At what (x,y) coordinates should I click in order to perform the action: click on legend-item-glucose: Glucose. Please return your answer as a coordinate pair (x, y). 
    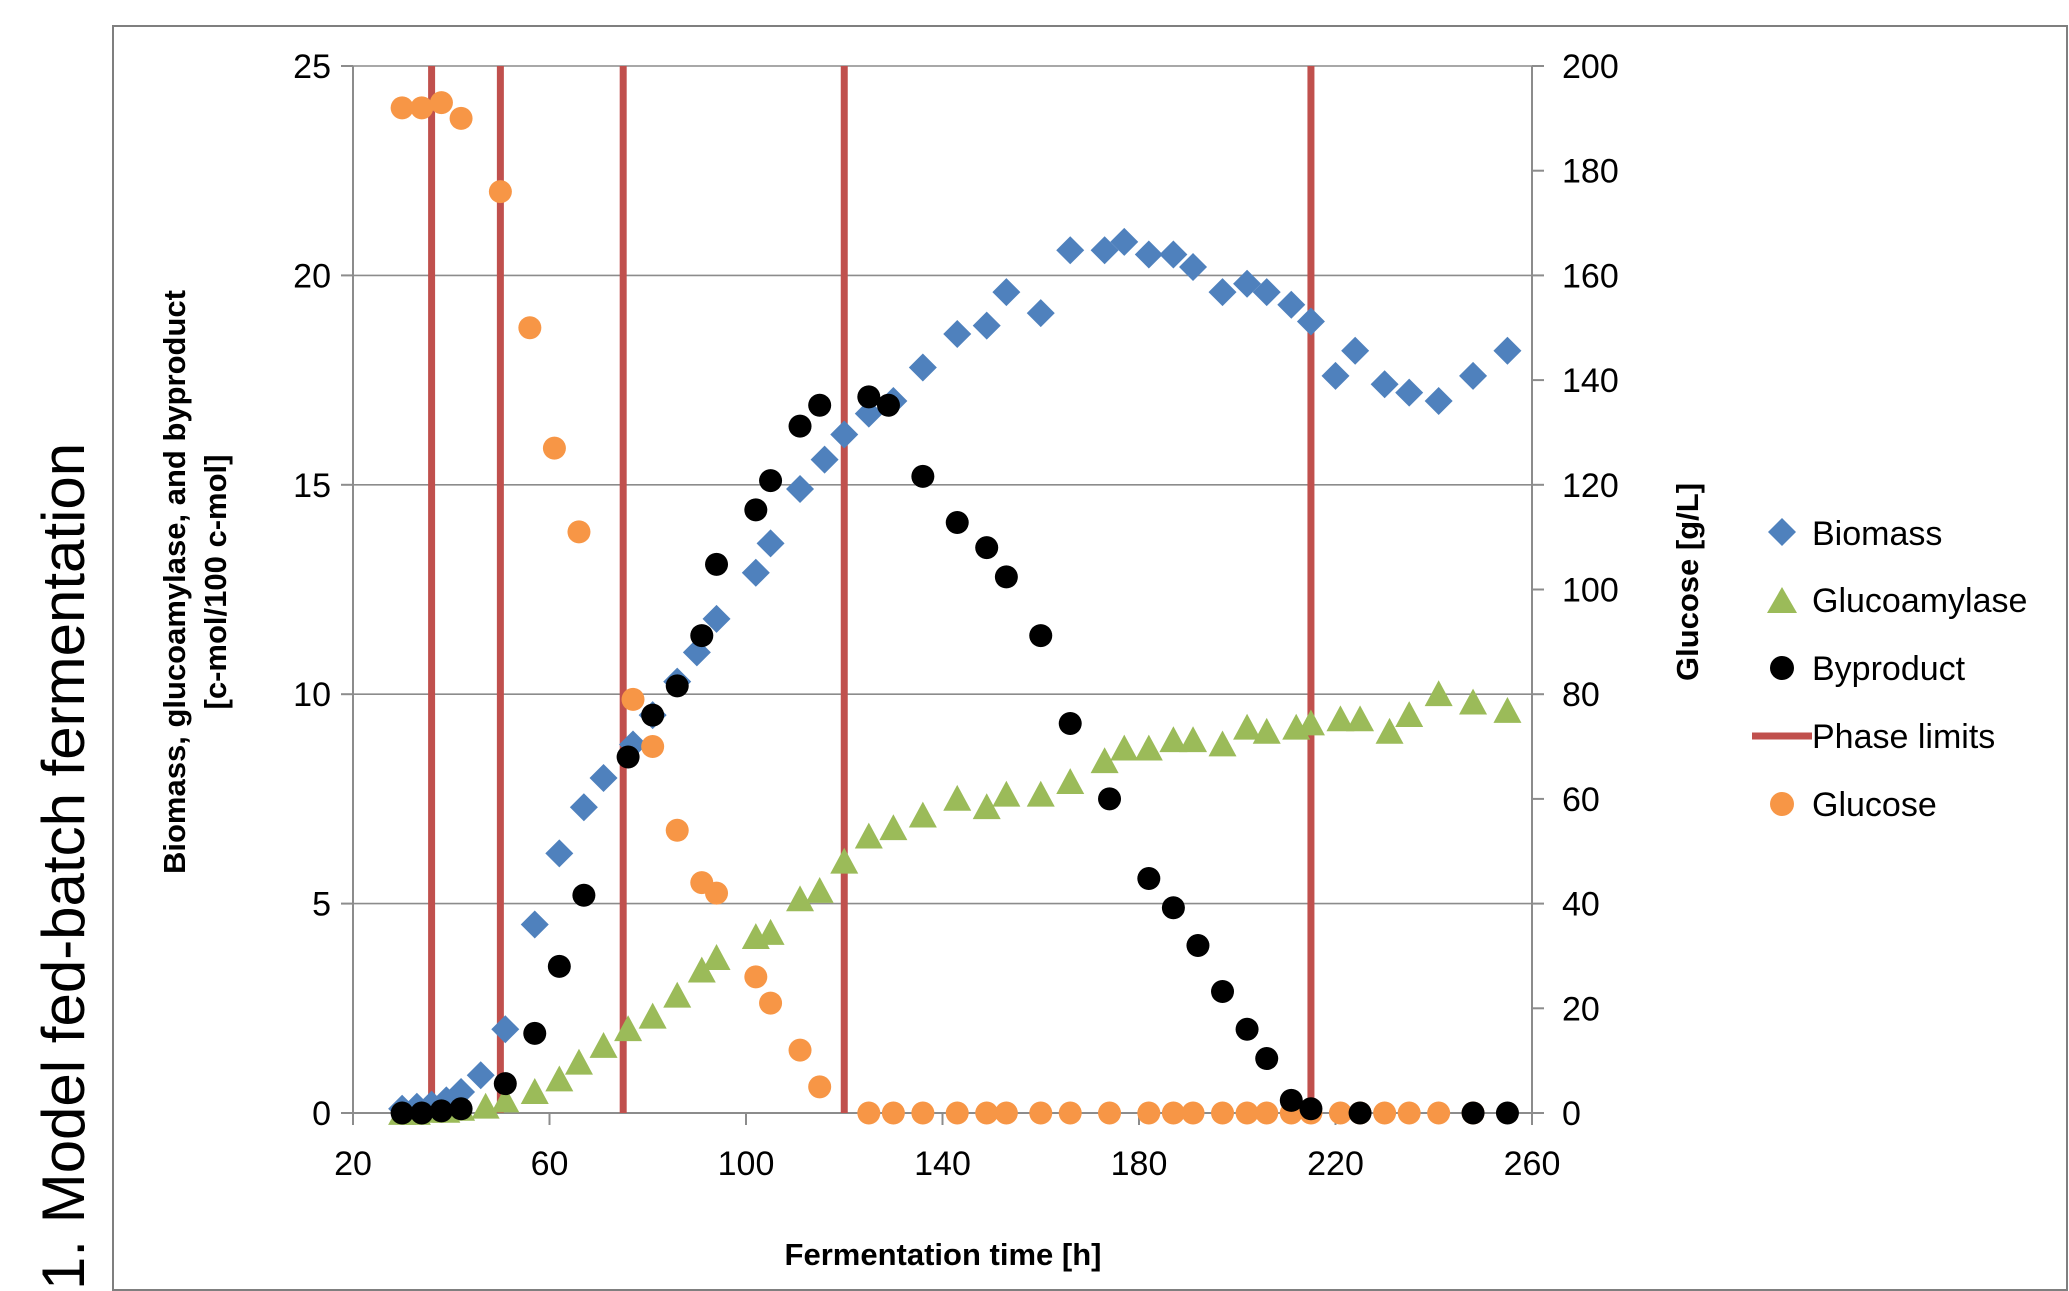
    Looking at the image, I should click on (1853, 805).